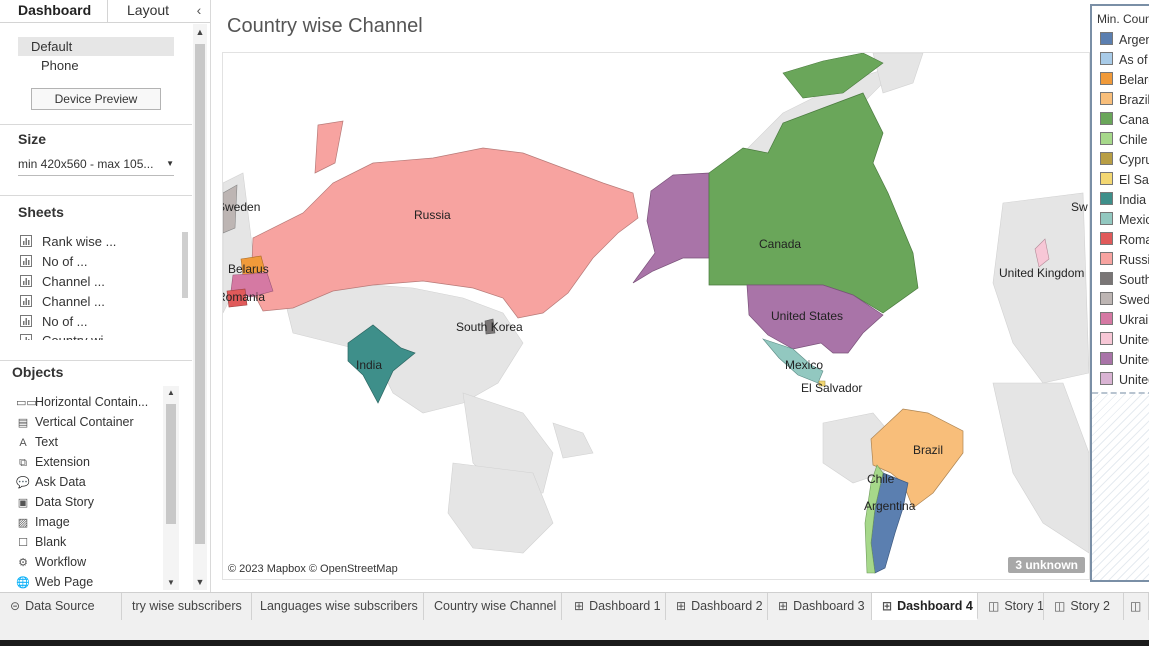  I want to click on object-item: ☐ Blank, so click(41, 542).